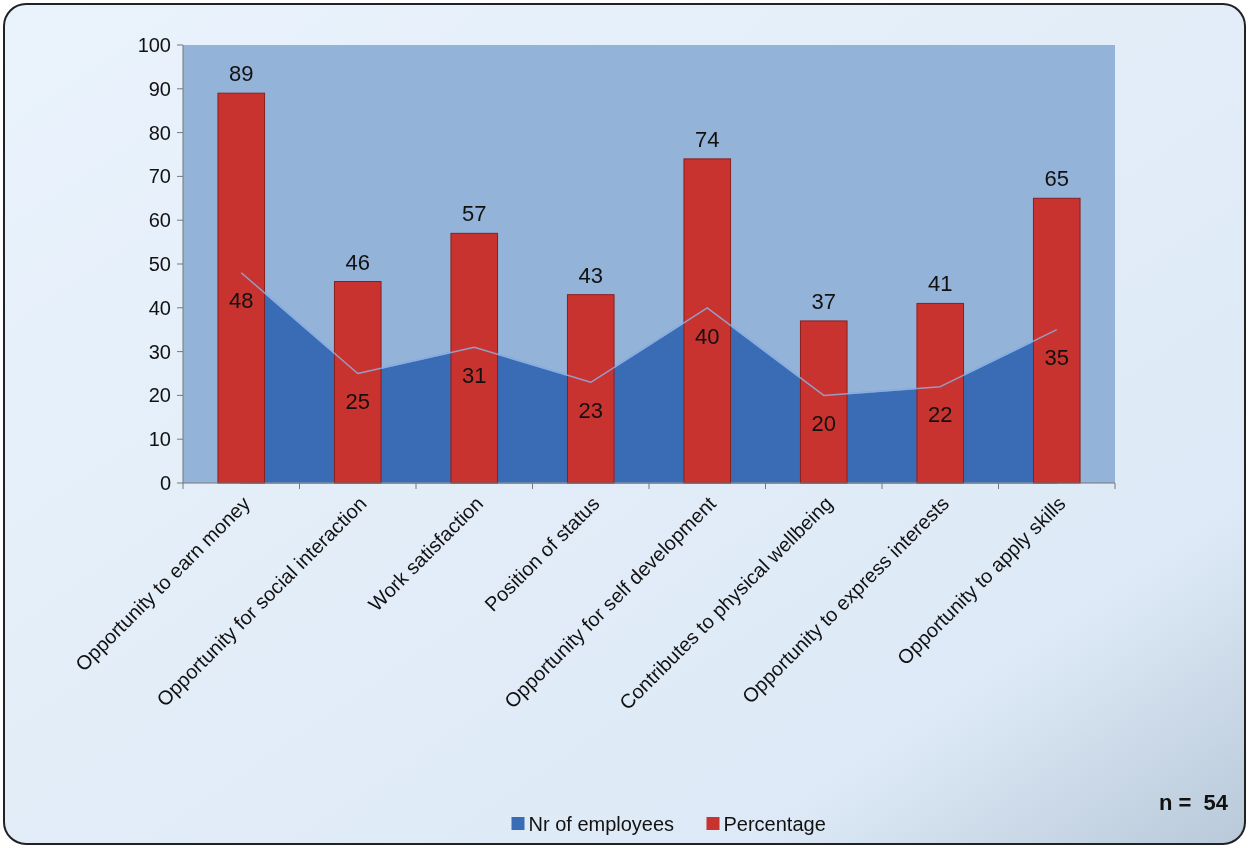 Image resolution: width=1249 pixels, height=848 pixels. I want to click on text: n = 54, so click(1193, 802).